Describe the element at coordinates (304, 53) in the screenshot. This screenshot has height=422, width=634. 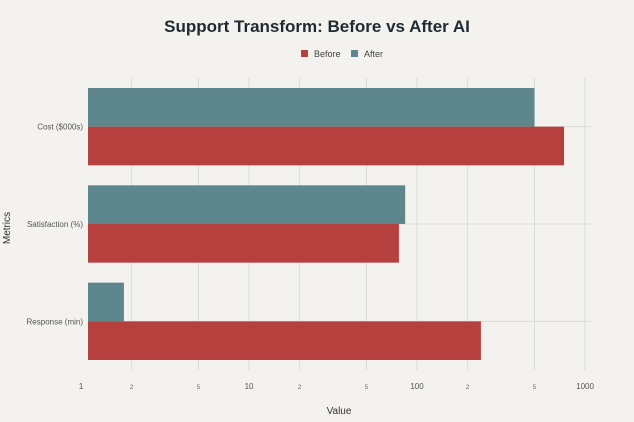
I see `legend-swatch-before` at that location.